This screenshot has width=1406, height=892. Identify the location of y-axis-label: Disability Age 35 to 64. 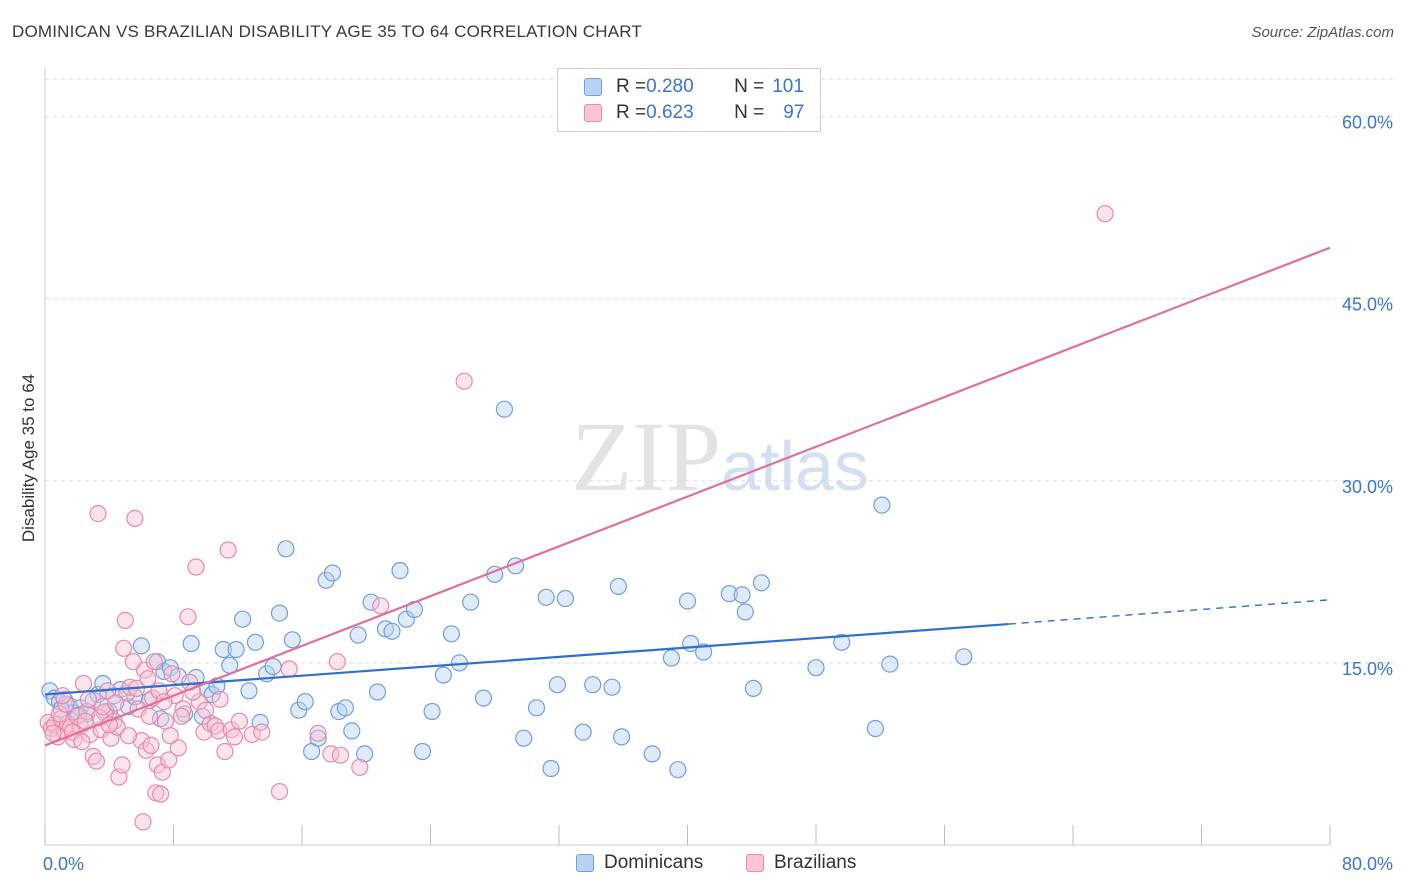
(28, 458).